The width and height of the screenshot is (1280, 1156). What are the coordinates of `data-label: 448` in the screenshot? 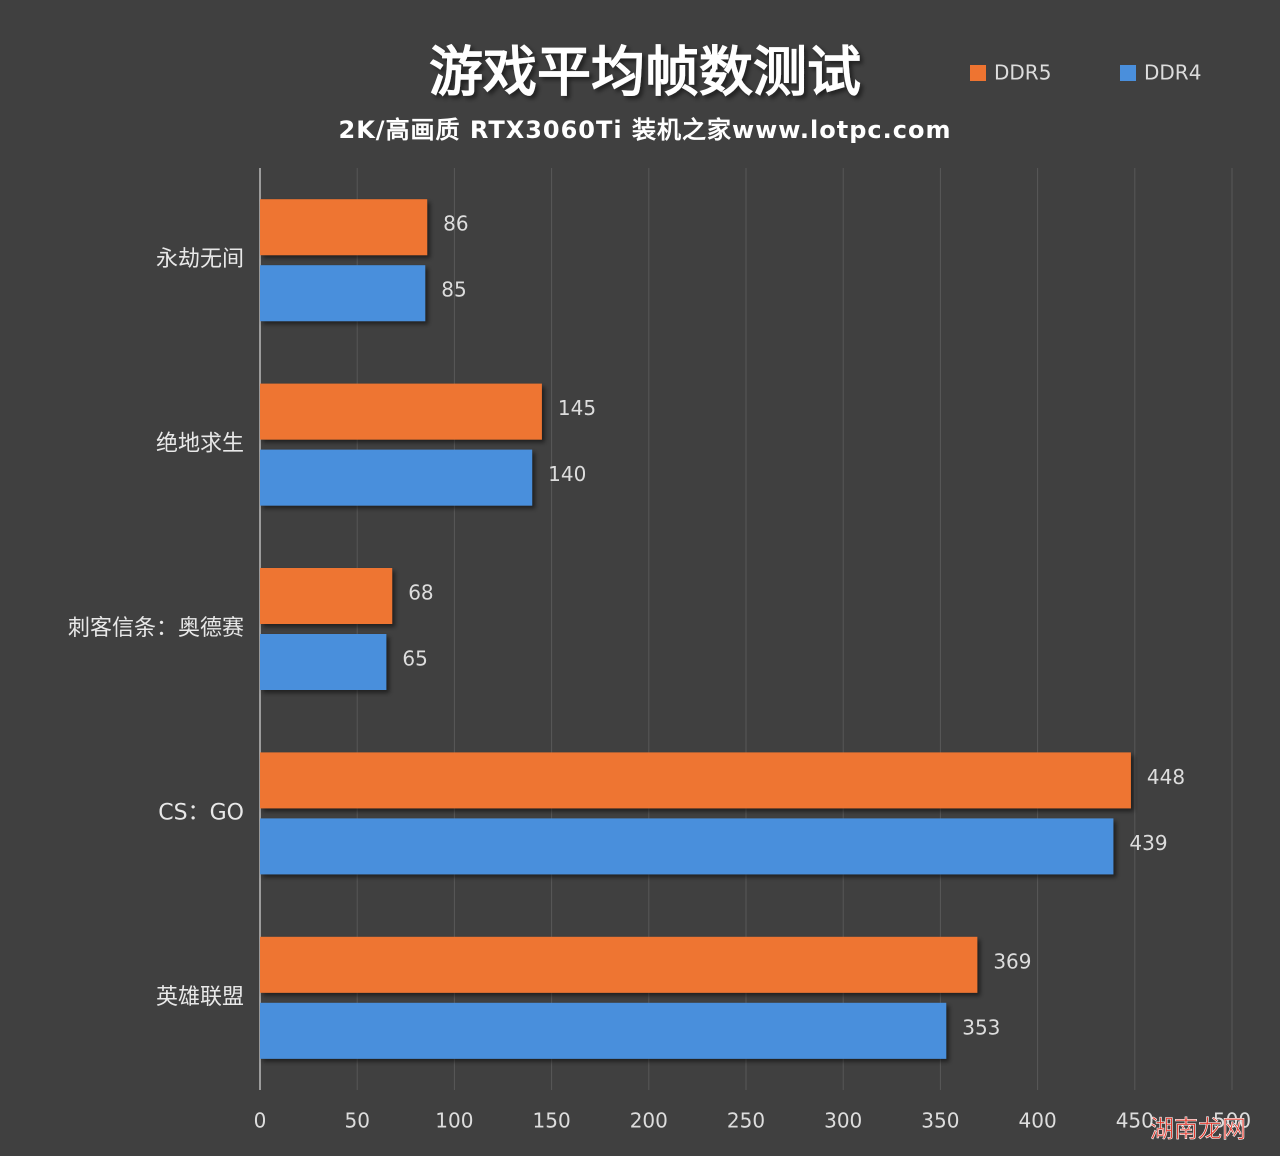 It's located at (1166, 777).